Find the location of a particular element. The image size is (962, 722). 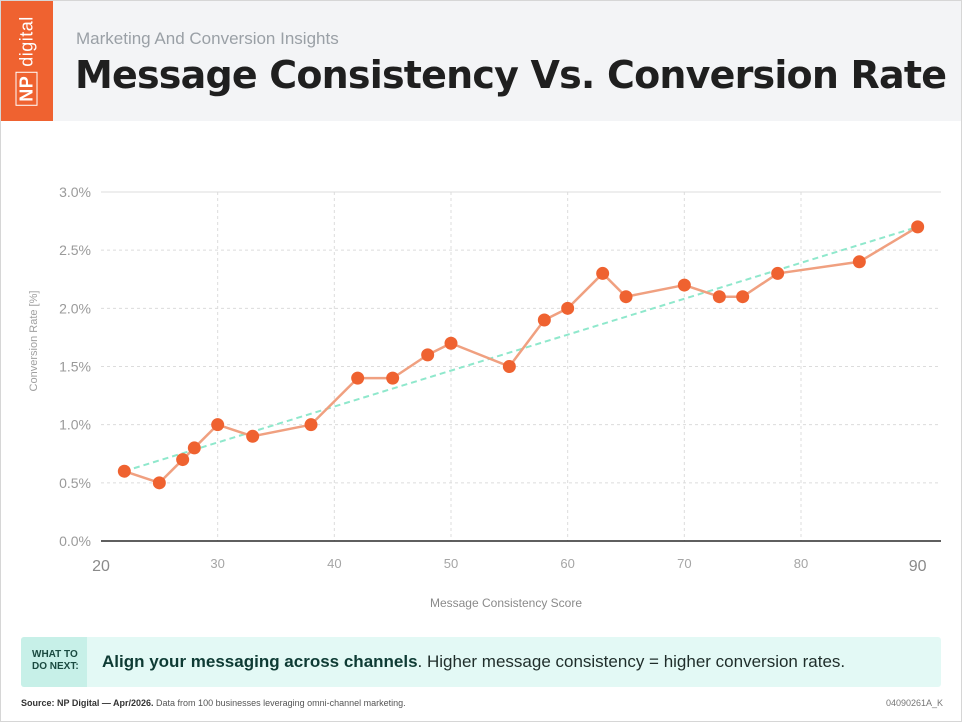

asset-code: 04090261A_K is located at coordinates (914, 703).